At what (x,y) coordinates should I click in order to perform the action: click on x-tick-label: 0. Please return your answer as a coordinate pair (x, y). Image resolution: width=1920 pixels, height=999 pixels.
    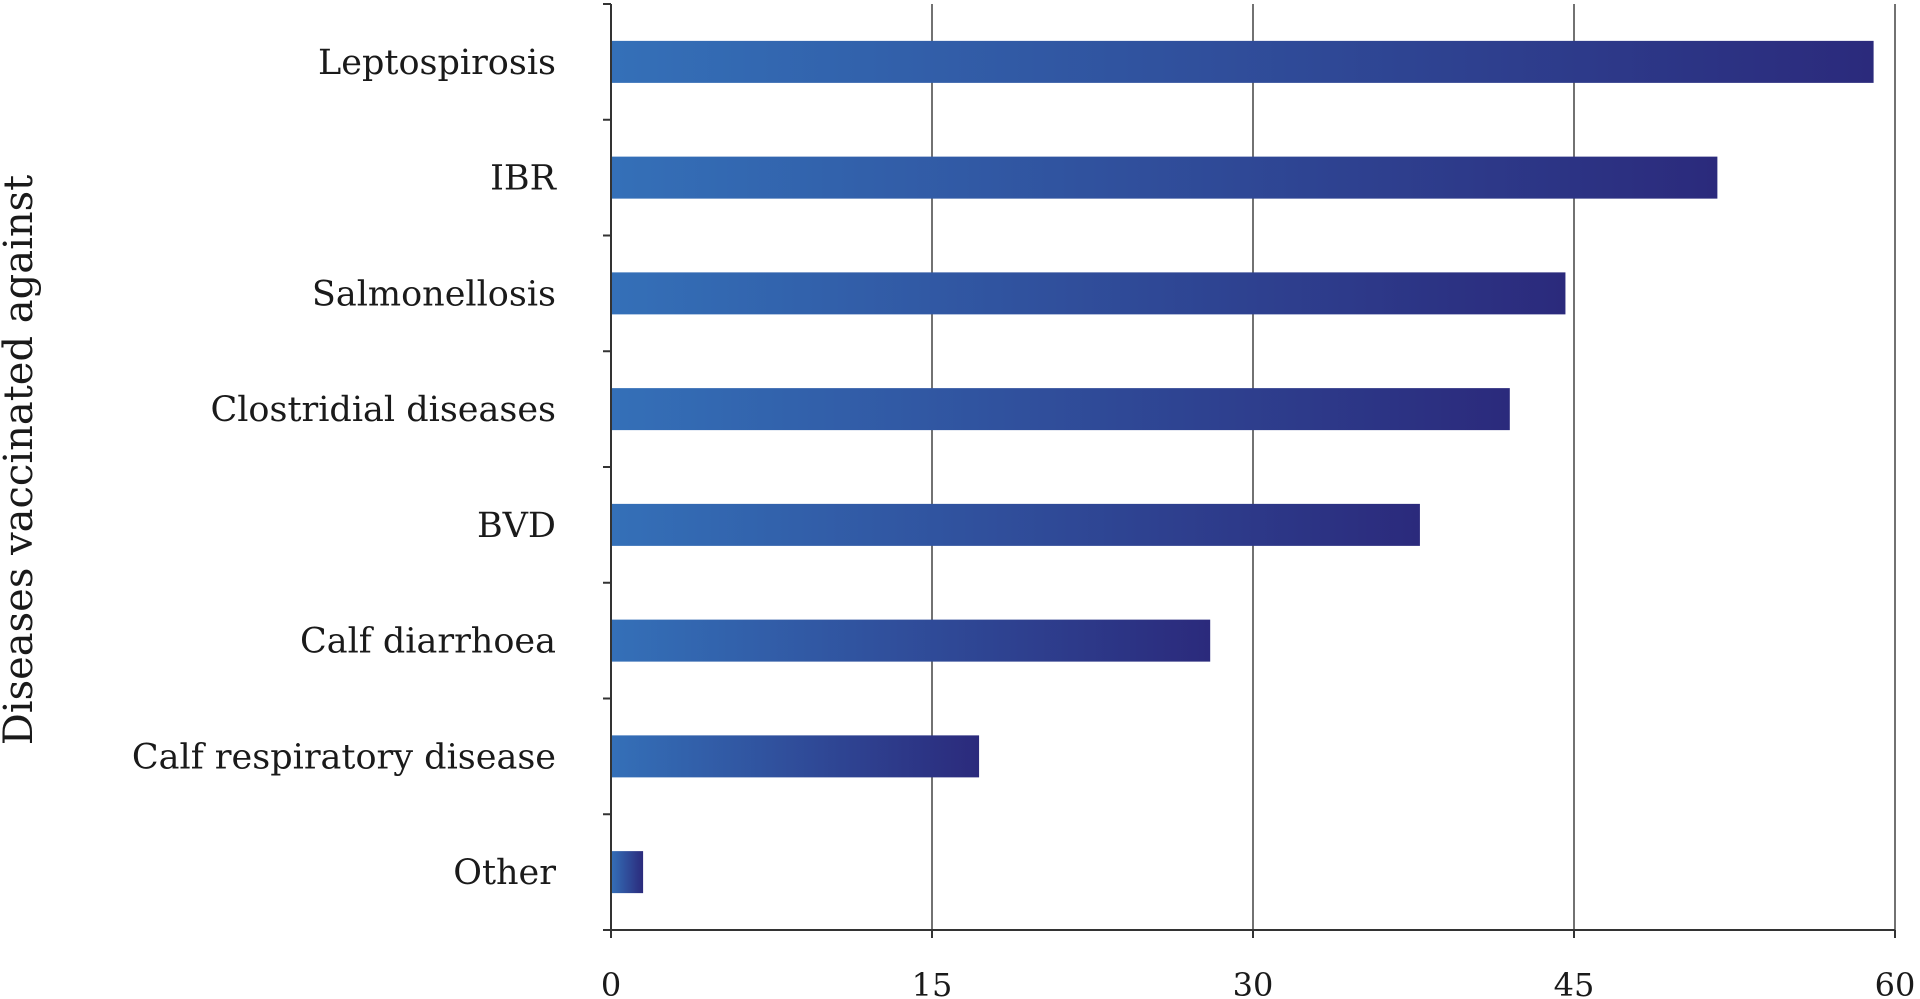
    Looking at the image, I should click on (611, 982).